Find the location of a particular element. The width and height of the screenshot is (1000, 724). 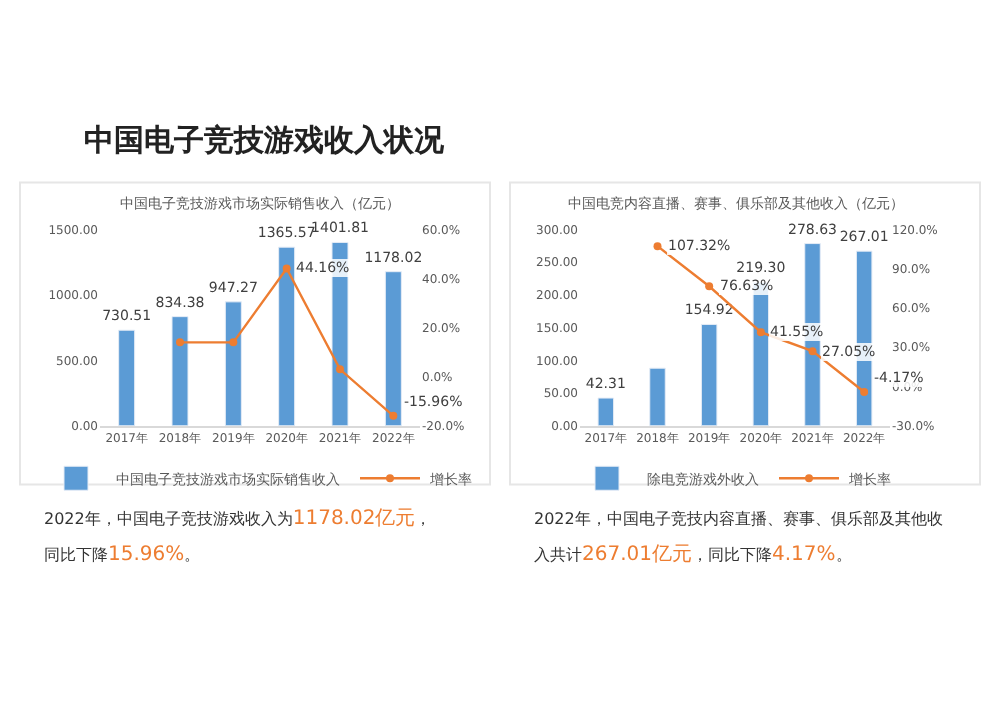

text: 同比下降15.96%。 is located at coordinates (122, 555).